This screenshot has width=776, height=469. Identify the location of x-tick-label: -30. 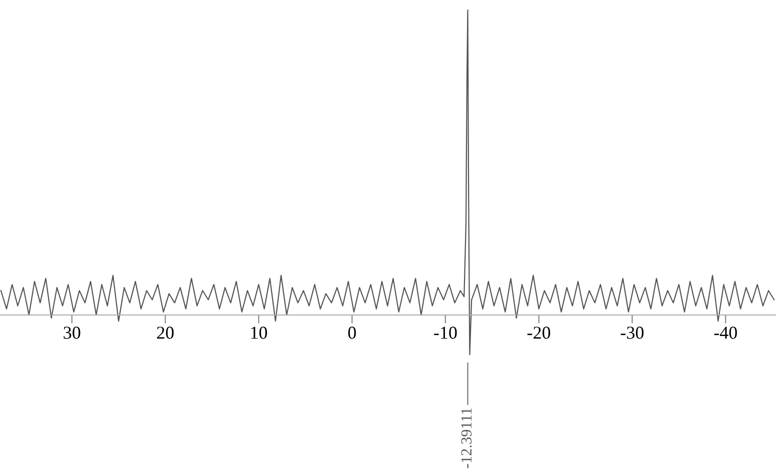
(632, 332).